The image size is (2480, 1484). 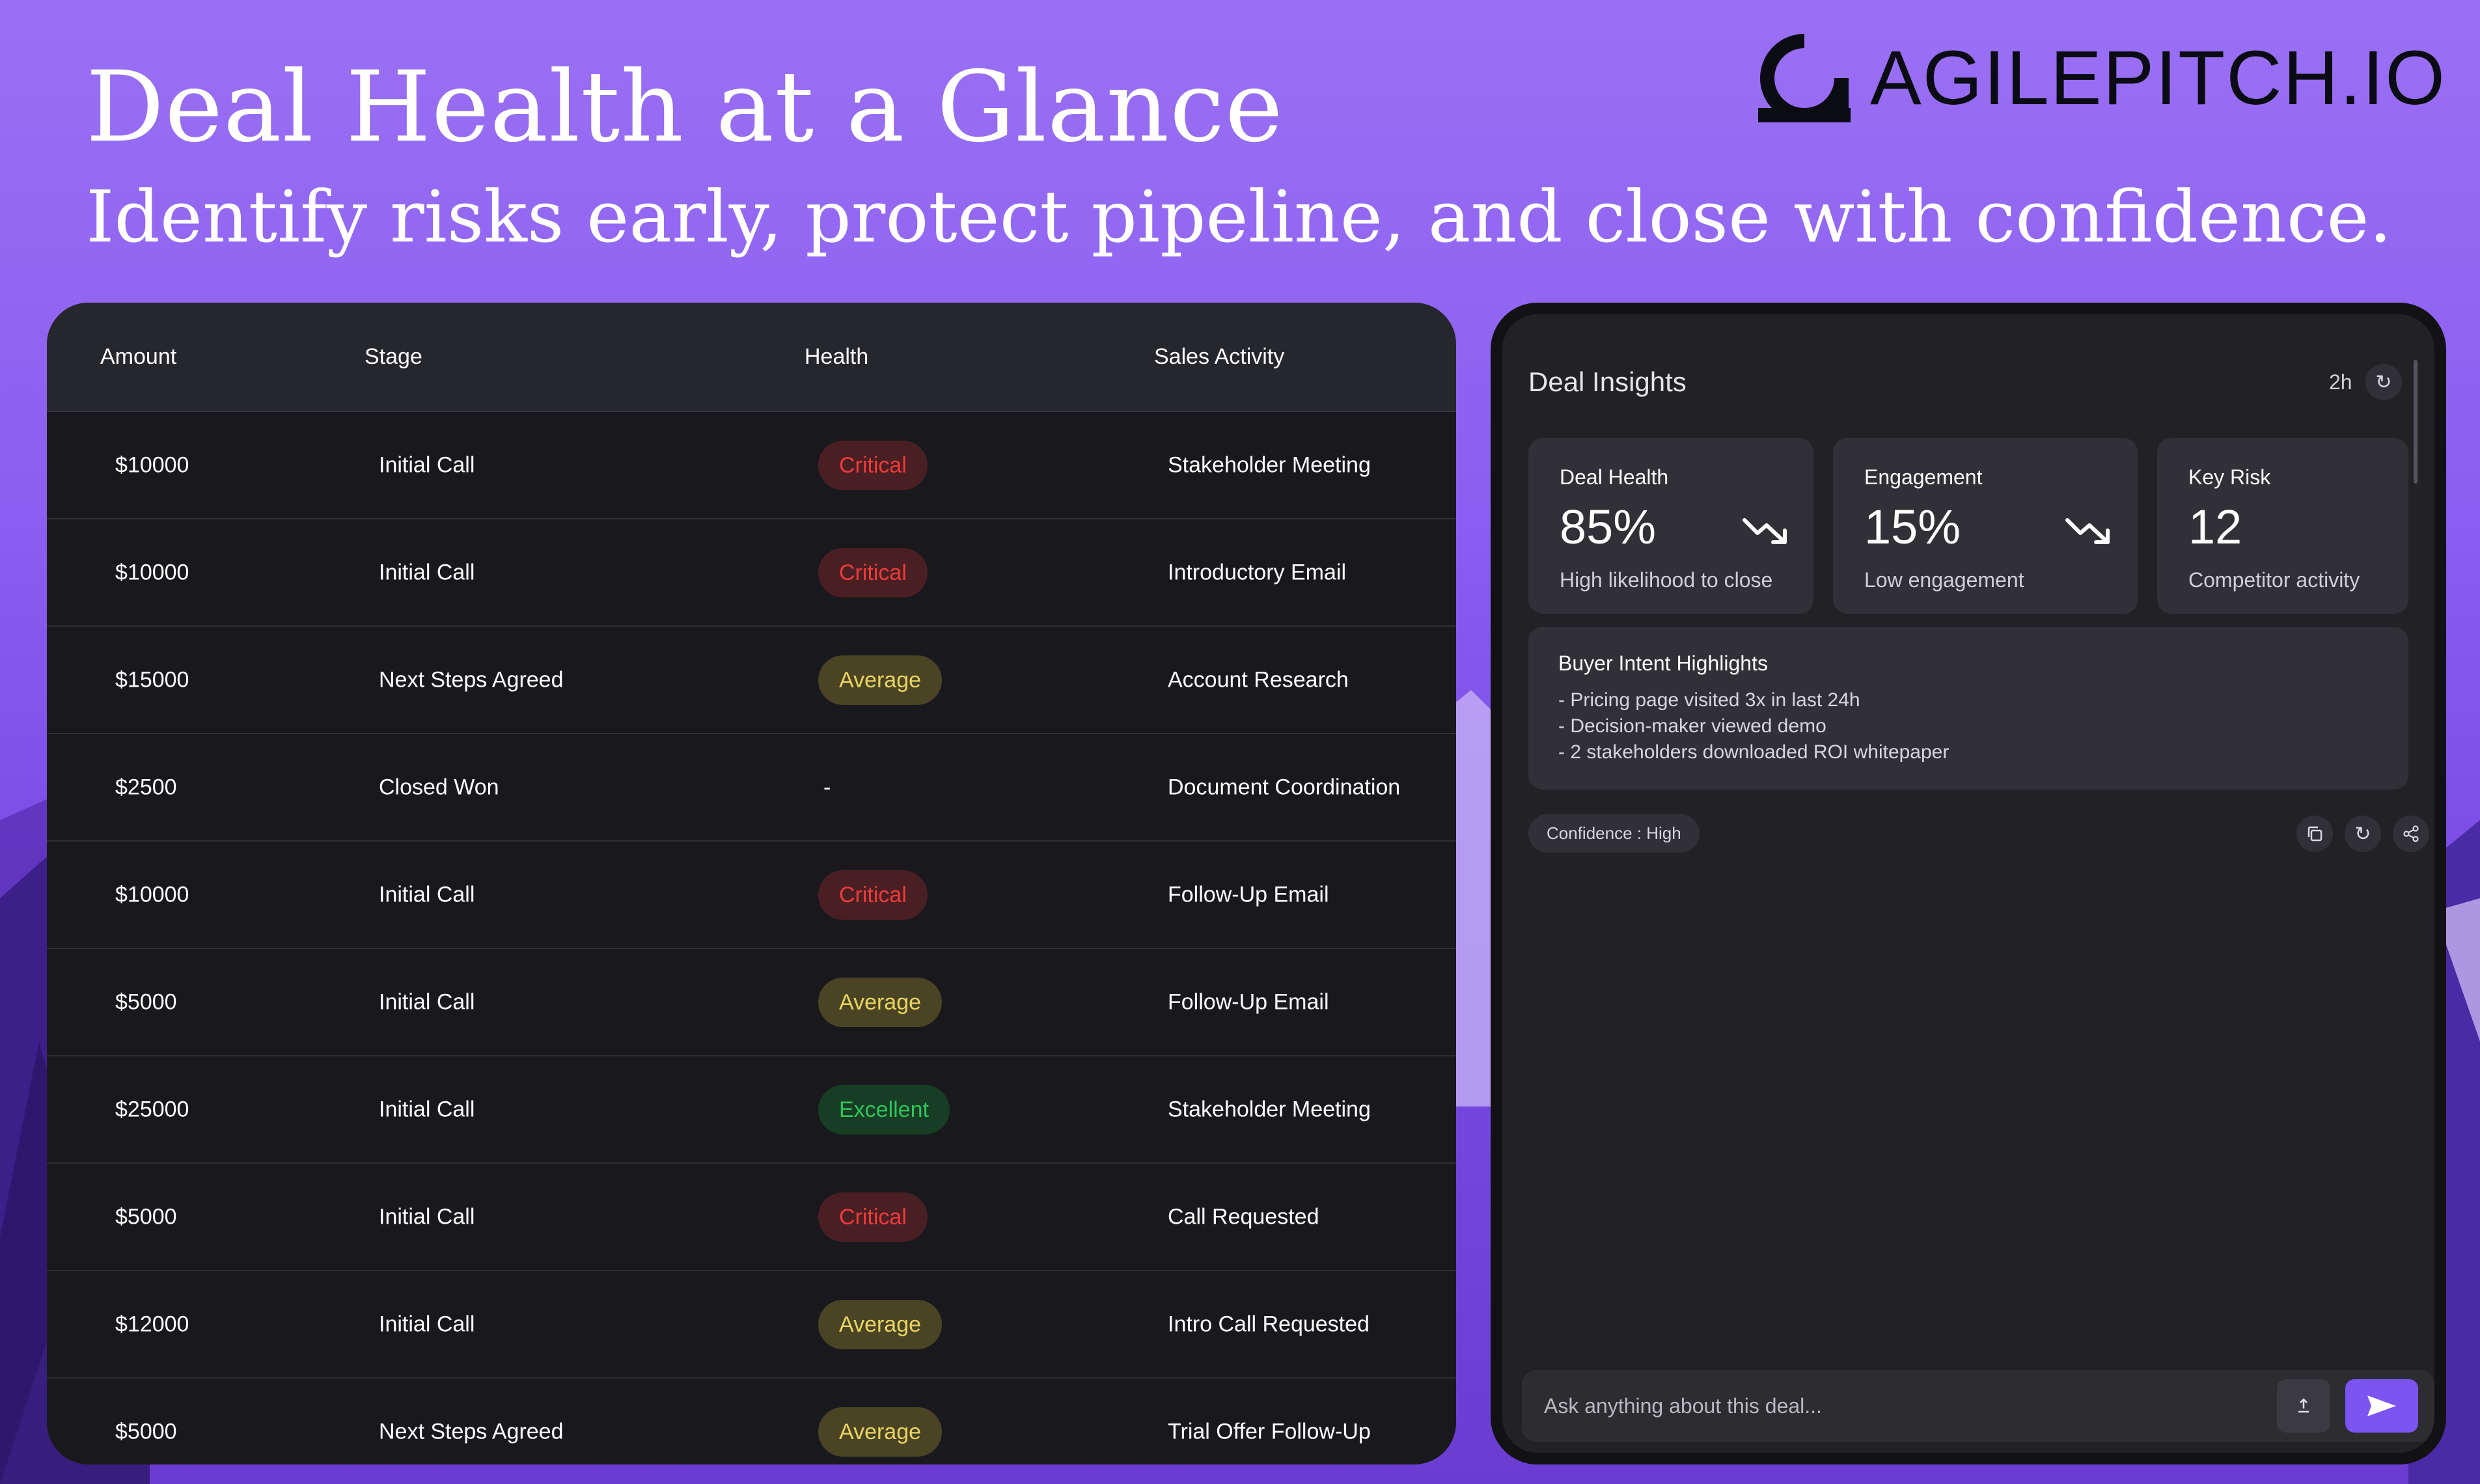 I want to click on copy-button, so click(x=2314, y=834).